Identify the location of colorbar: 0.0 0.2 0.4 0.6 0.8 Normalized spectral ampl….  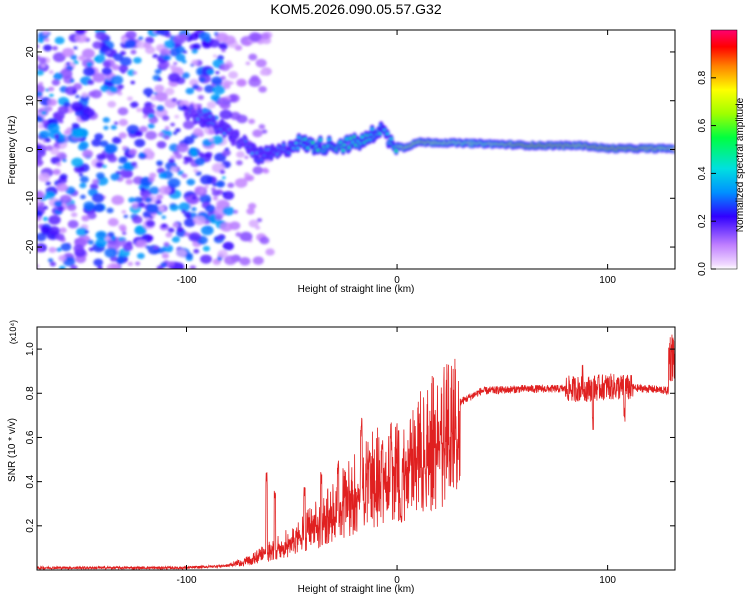
(721, 152).